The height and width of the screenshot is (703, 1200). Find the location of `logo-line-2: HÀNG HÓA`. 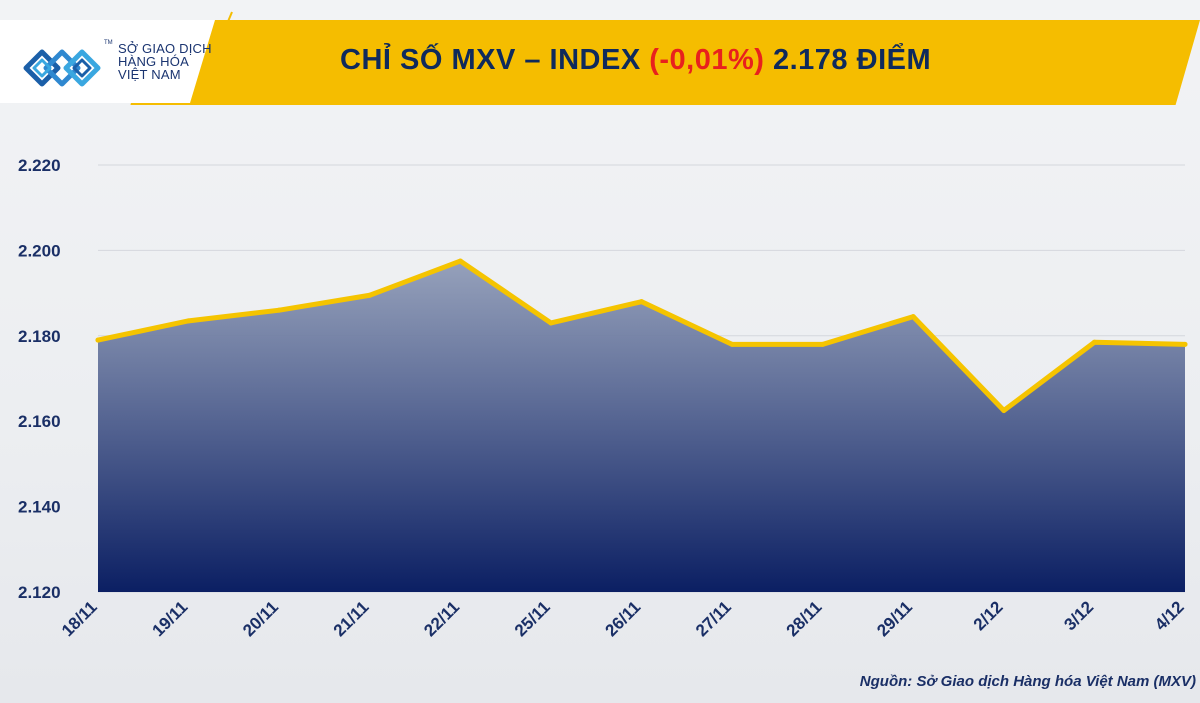

logo-line-2: HÀNG HÓA is located at coordinates (153, 61).